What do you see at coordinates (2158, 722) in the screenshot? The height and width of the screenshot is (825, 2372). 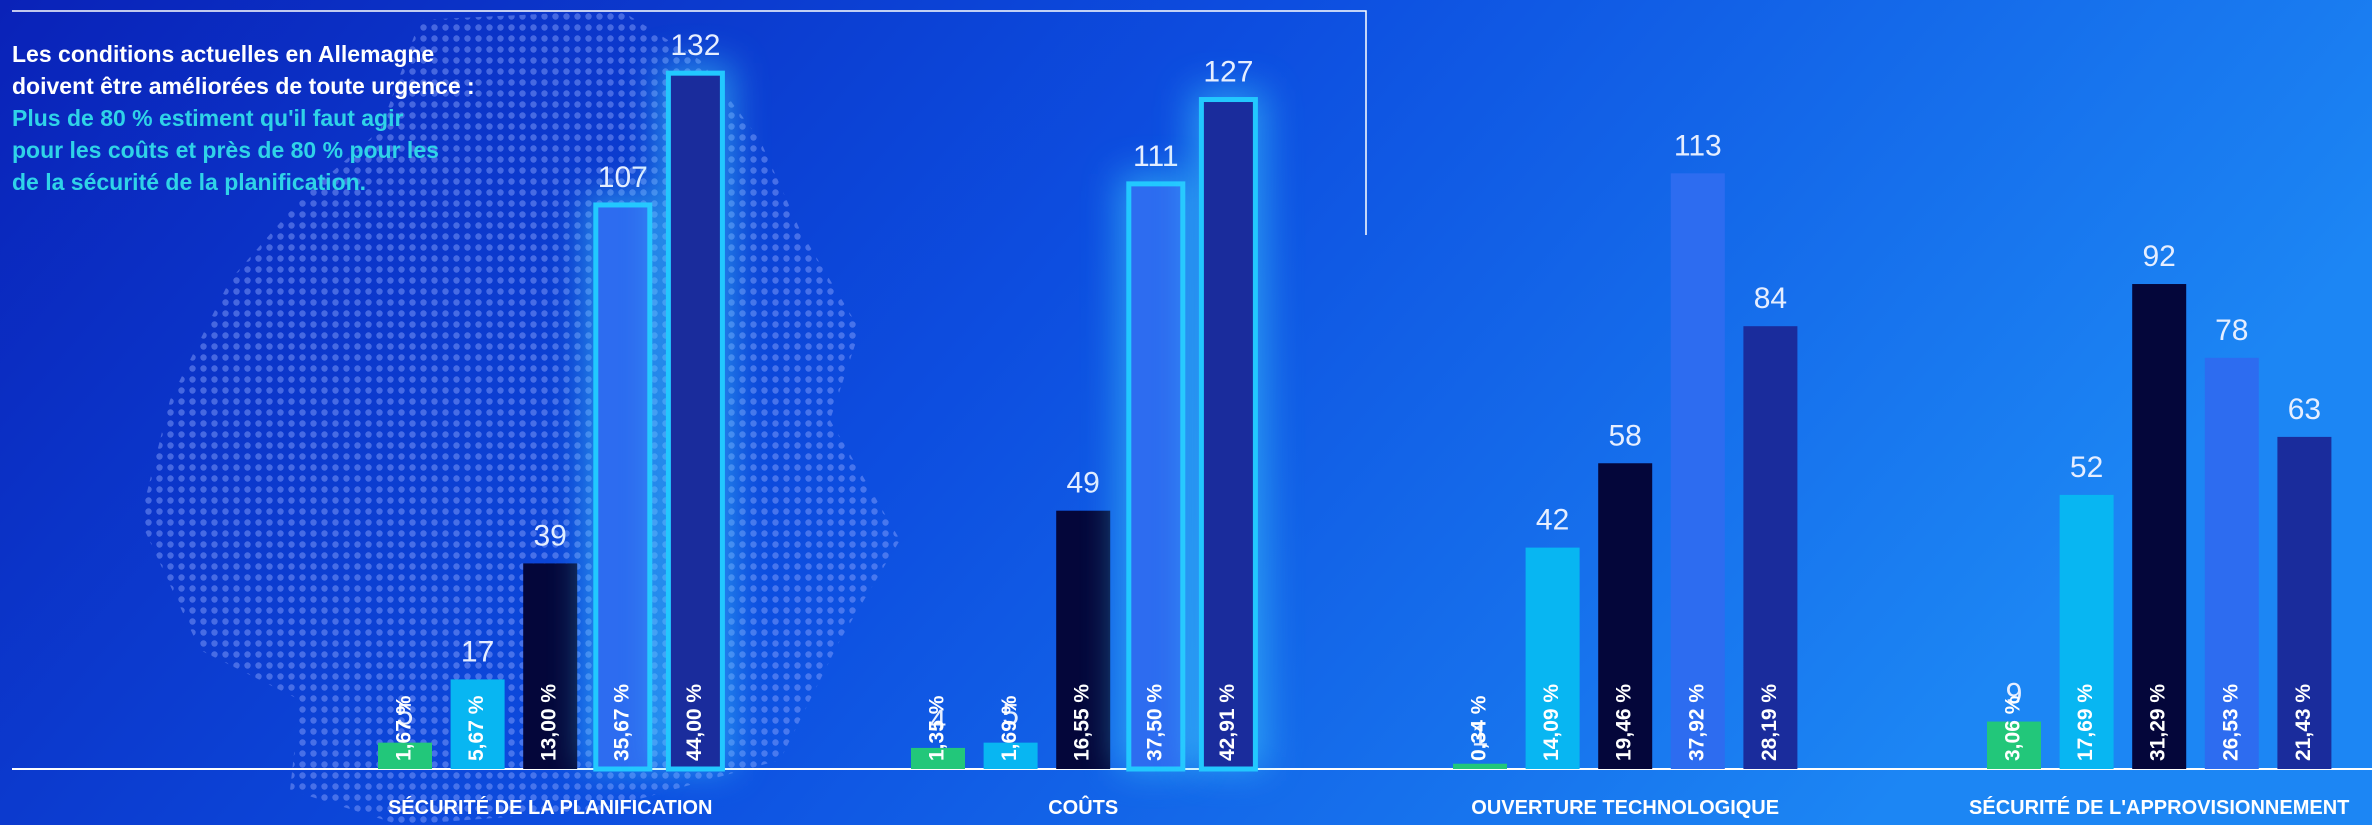 I see `share-label: 31,29 %` at bounding box center [2158, 722].